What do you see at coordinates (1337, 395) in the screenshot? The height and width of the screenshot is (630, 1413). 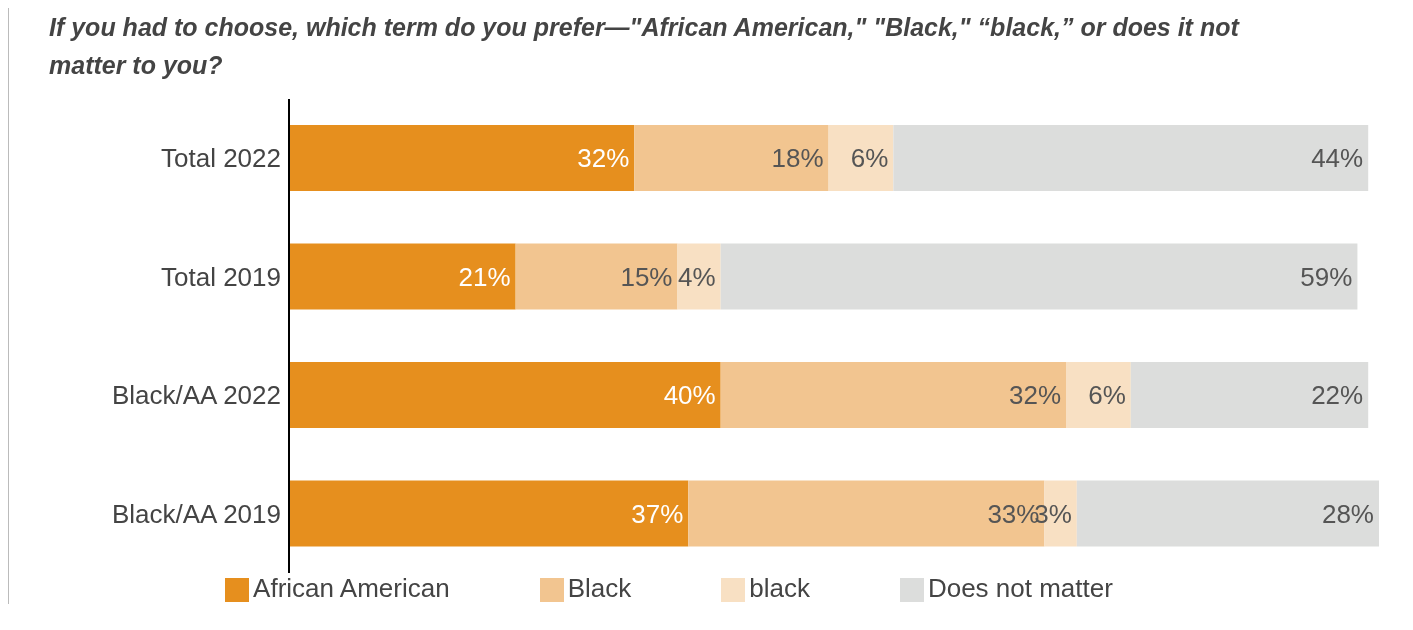 I see `data-label: 22%` at bounding box center [1337, 395].